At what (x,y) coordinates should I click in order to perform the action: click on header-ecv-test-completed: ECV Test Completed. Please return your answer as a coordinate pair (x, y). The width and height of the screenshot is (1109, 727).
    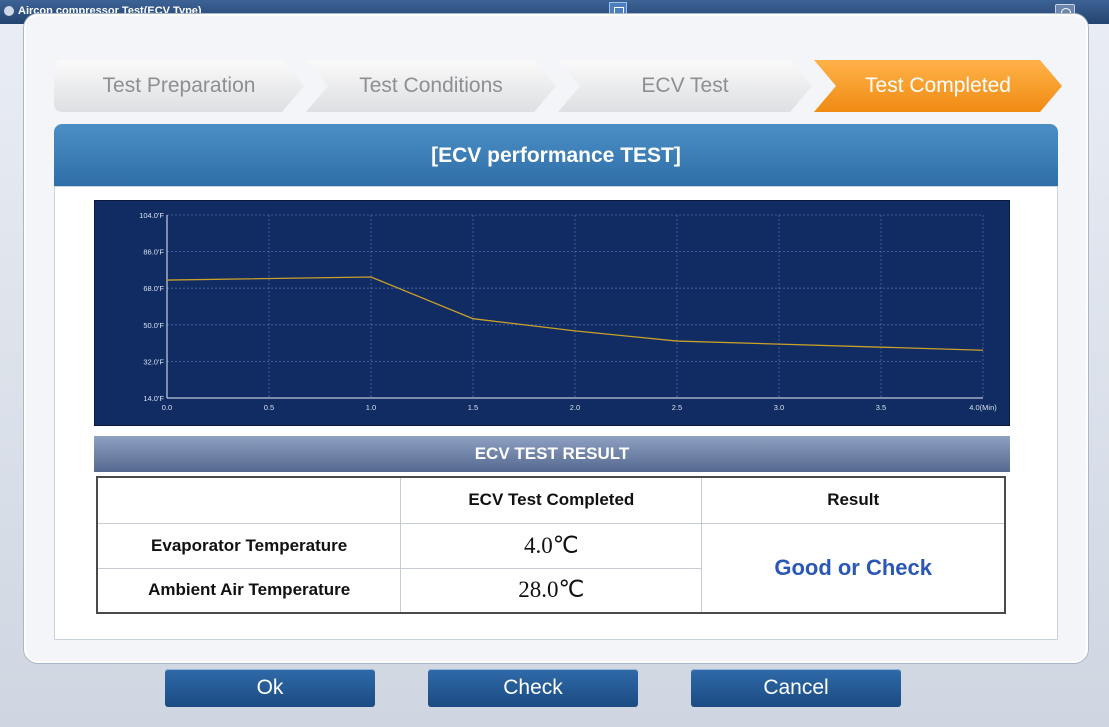
    Looking at the image, I should click on (551, 500).